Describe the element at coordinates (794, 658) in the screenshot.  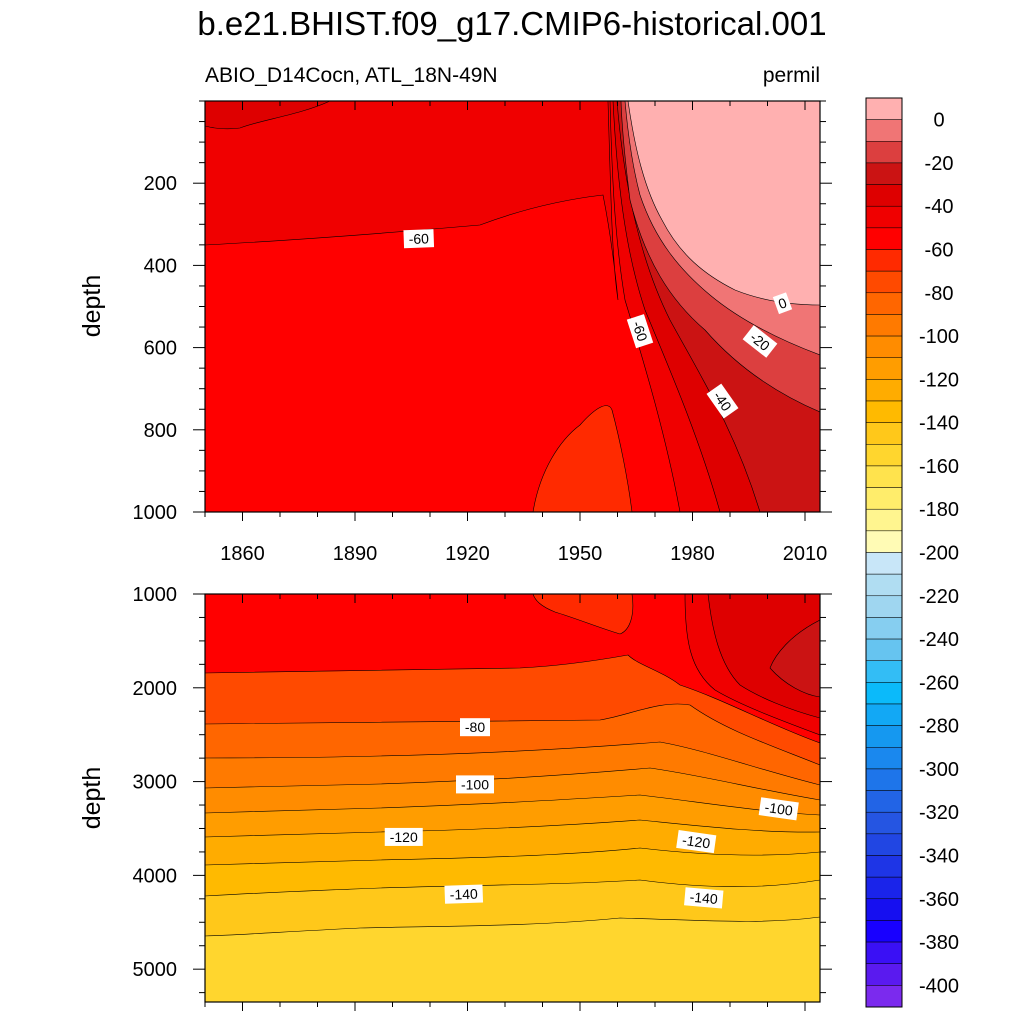
I see `lower-region-minus30-to-minus40` at that location.